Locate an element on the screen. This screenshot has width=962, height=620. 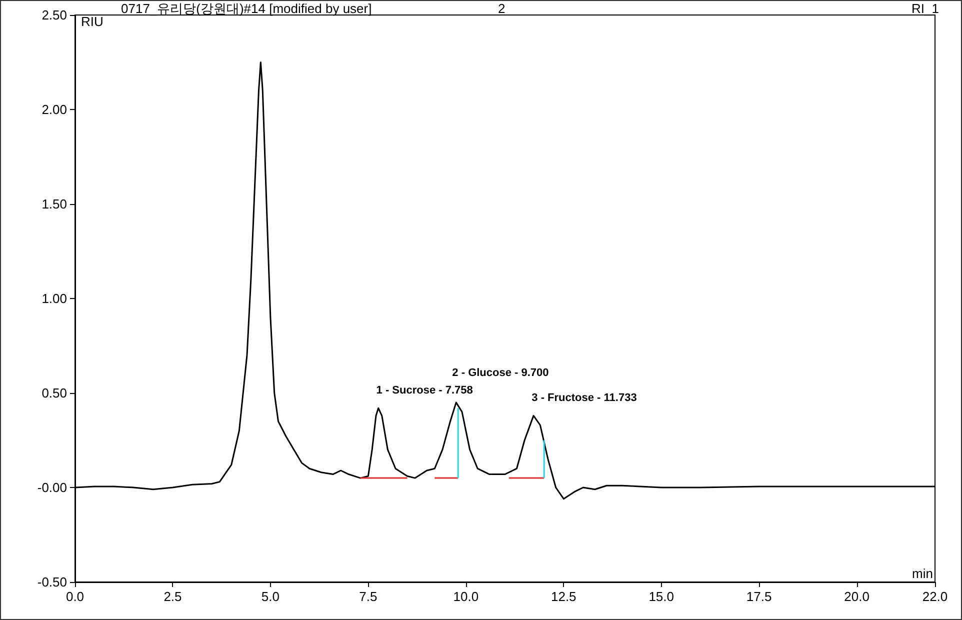
x-axis-title: min is located at coordinates (923, 573).